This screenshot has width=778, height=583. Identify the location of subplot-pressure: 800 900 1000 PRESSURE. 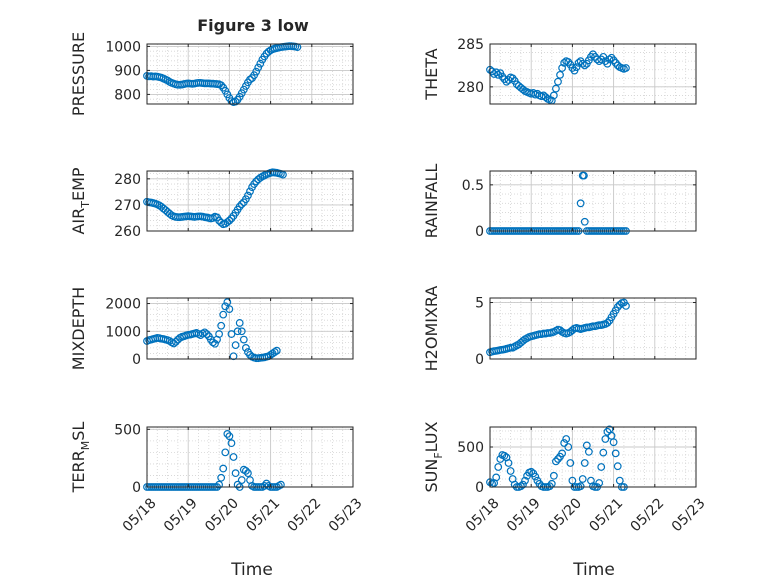
(211, 74).